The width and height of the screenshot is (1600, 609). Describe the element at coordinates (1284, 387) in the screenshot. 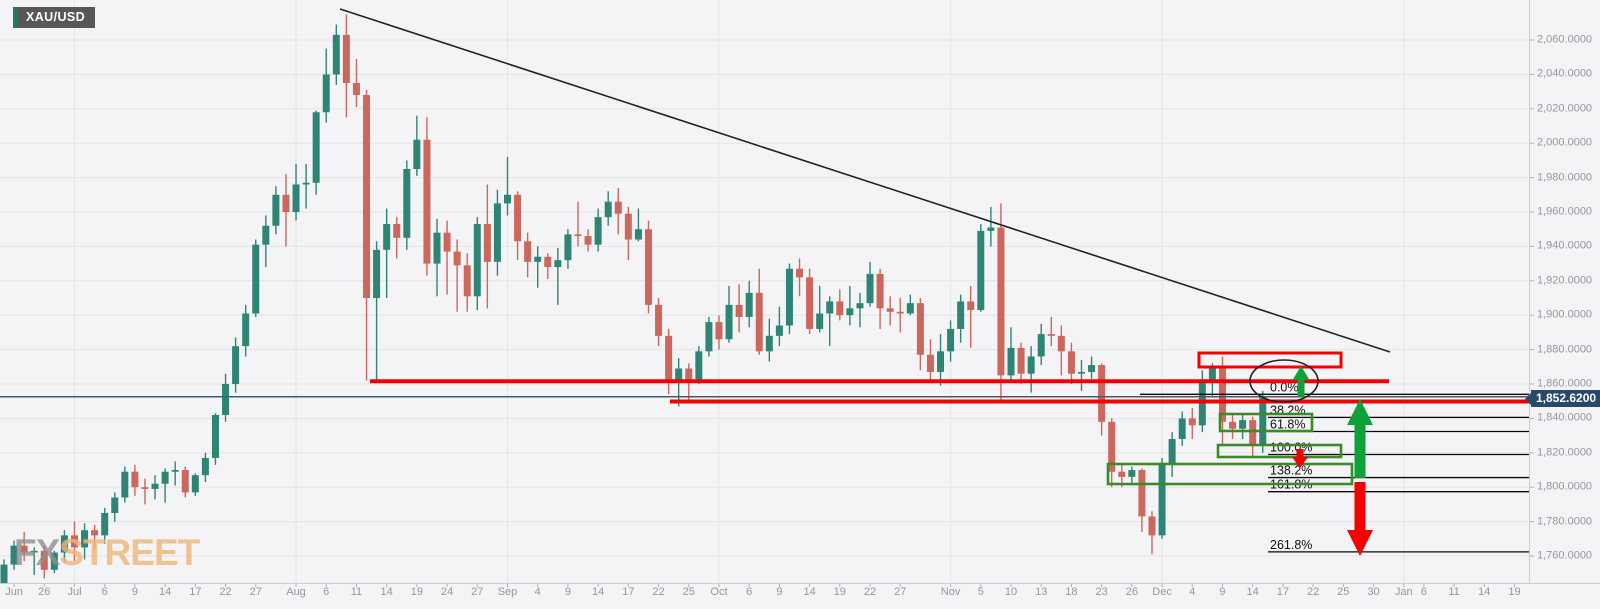

I see `fib-level-label: 0.0%` at that location.